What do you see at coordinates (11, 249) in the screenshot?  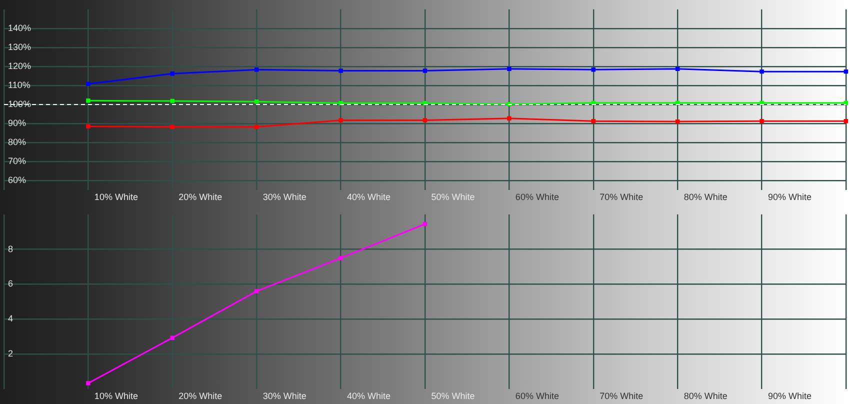 I see `y-tick-label: 8` at bounding box center [11, 249].